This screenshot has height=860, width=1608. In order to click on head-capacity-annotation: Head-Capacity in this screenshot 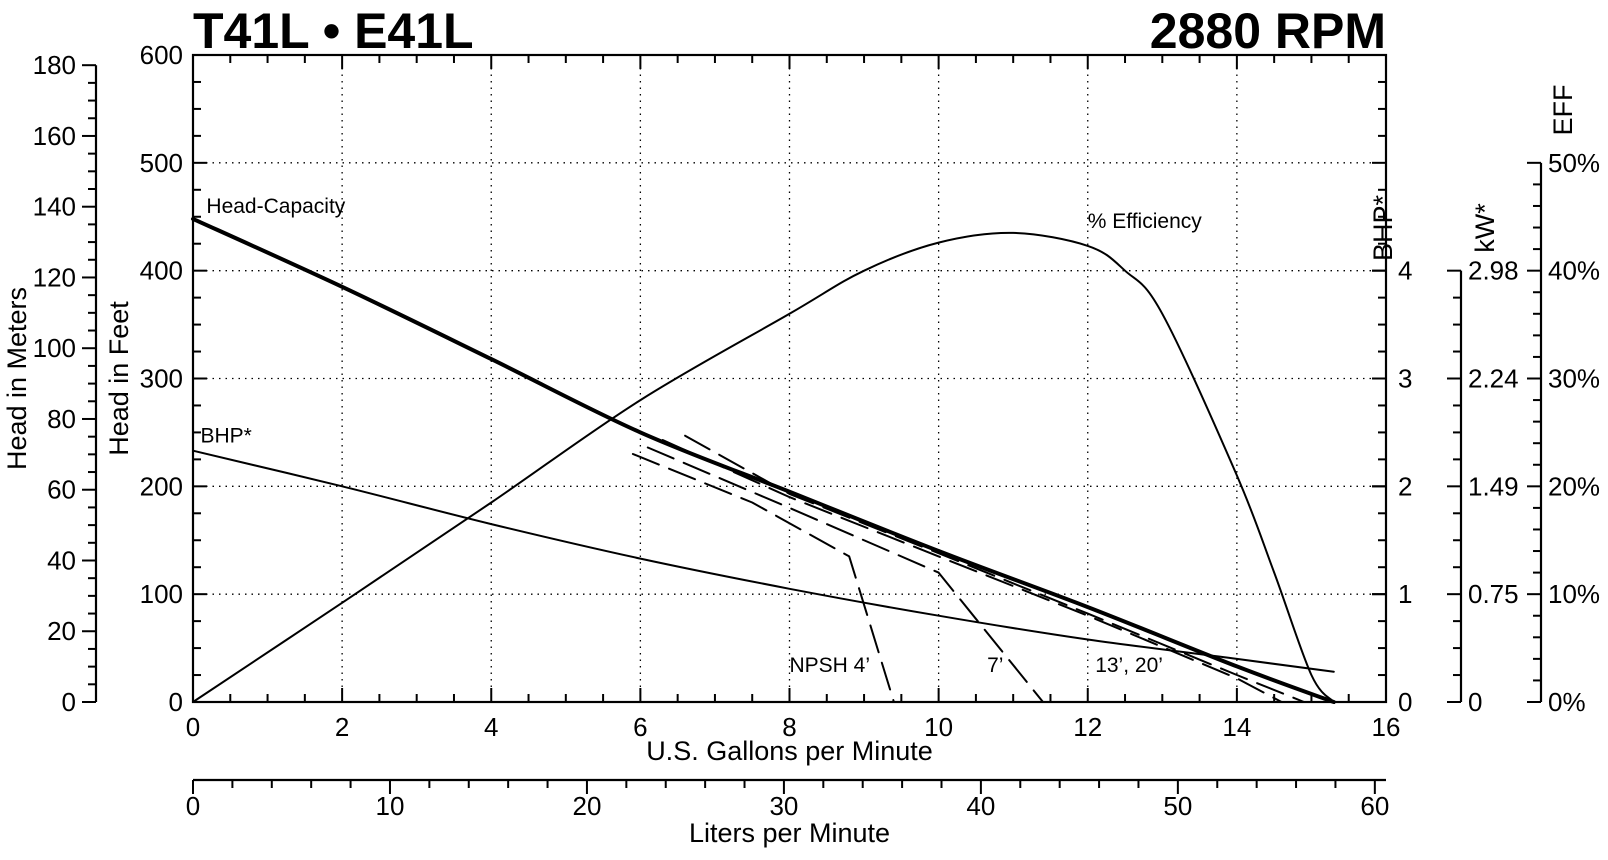, I will do `click(275, 206)`.